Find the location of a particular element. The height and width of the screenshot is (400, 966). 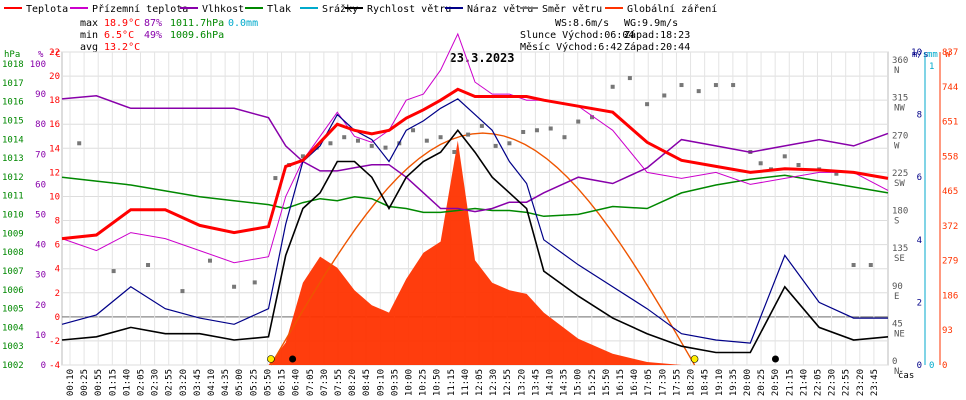

tick-w: 372 is located at coordinates (950, 227).